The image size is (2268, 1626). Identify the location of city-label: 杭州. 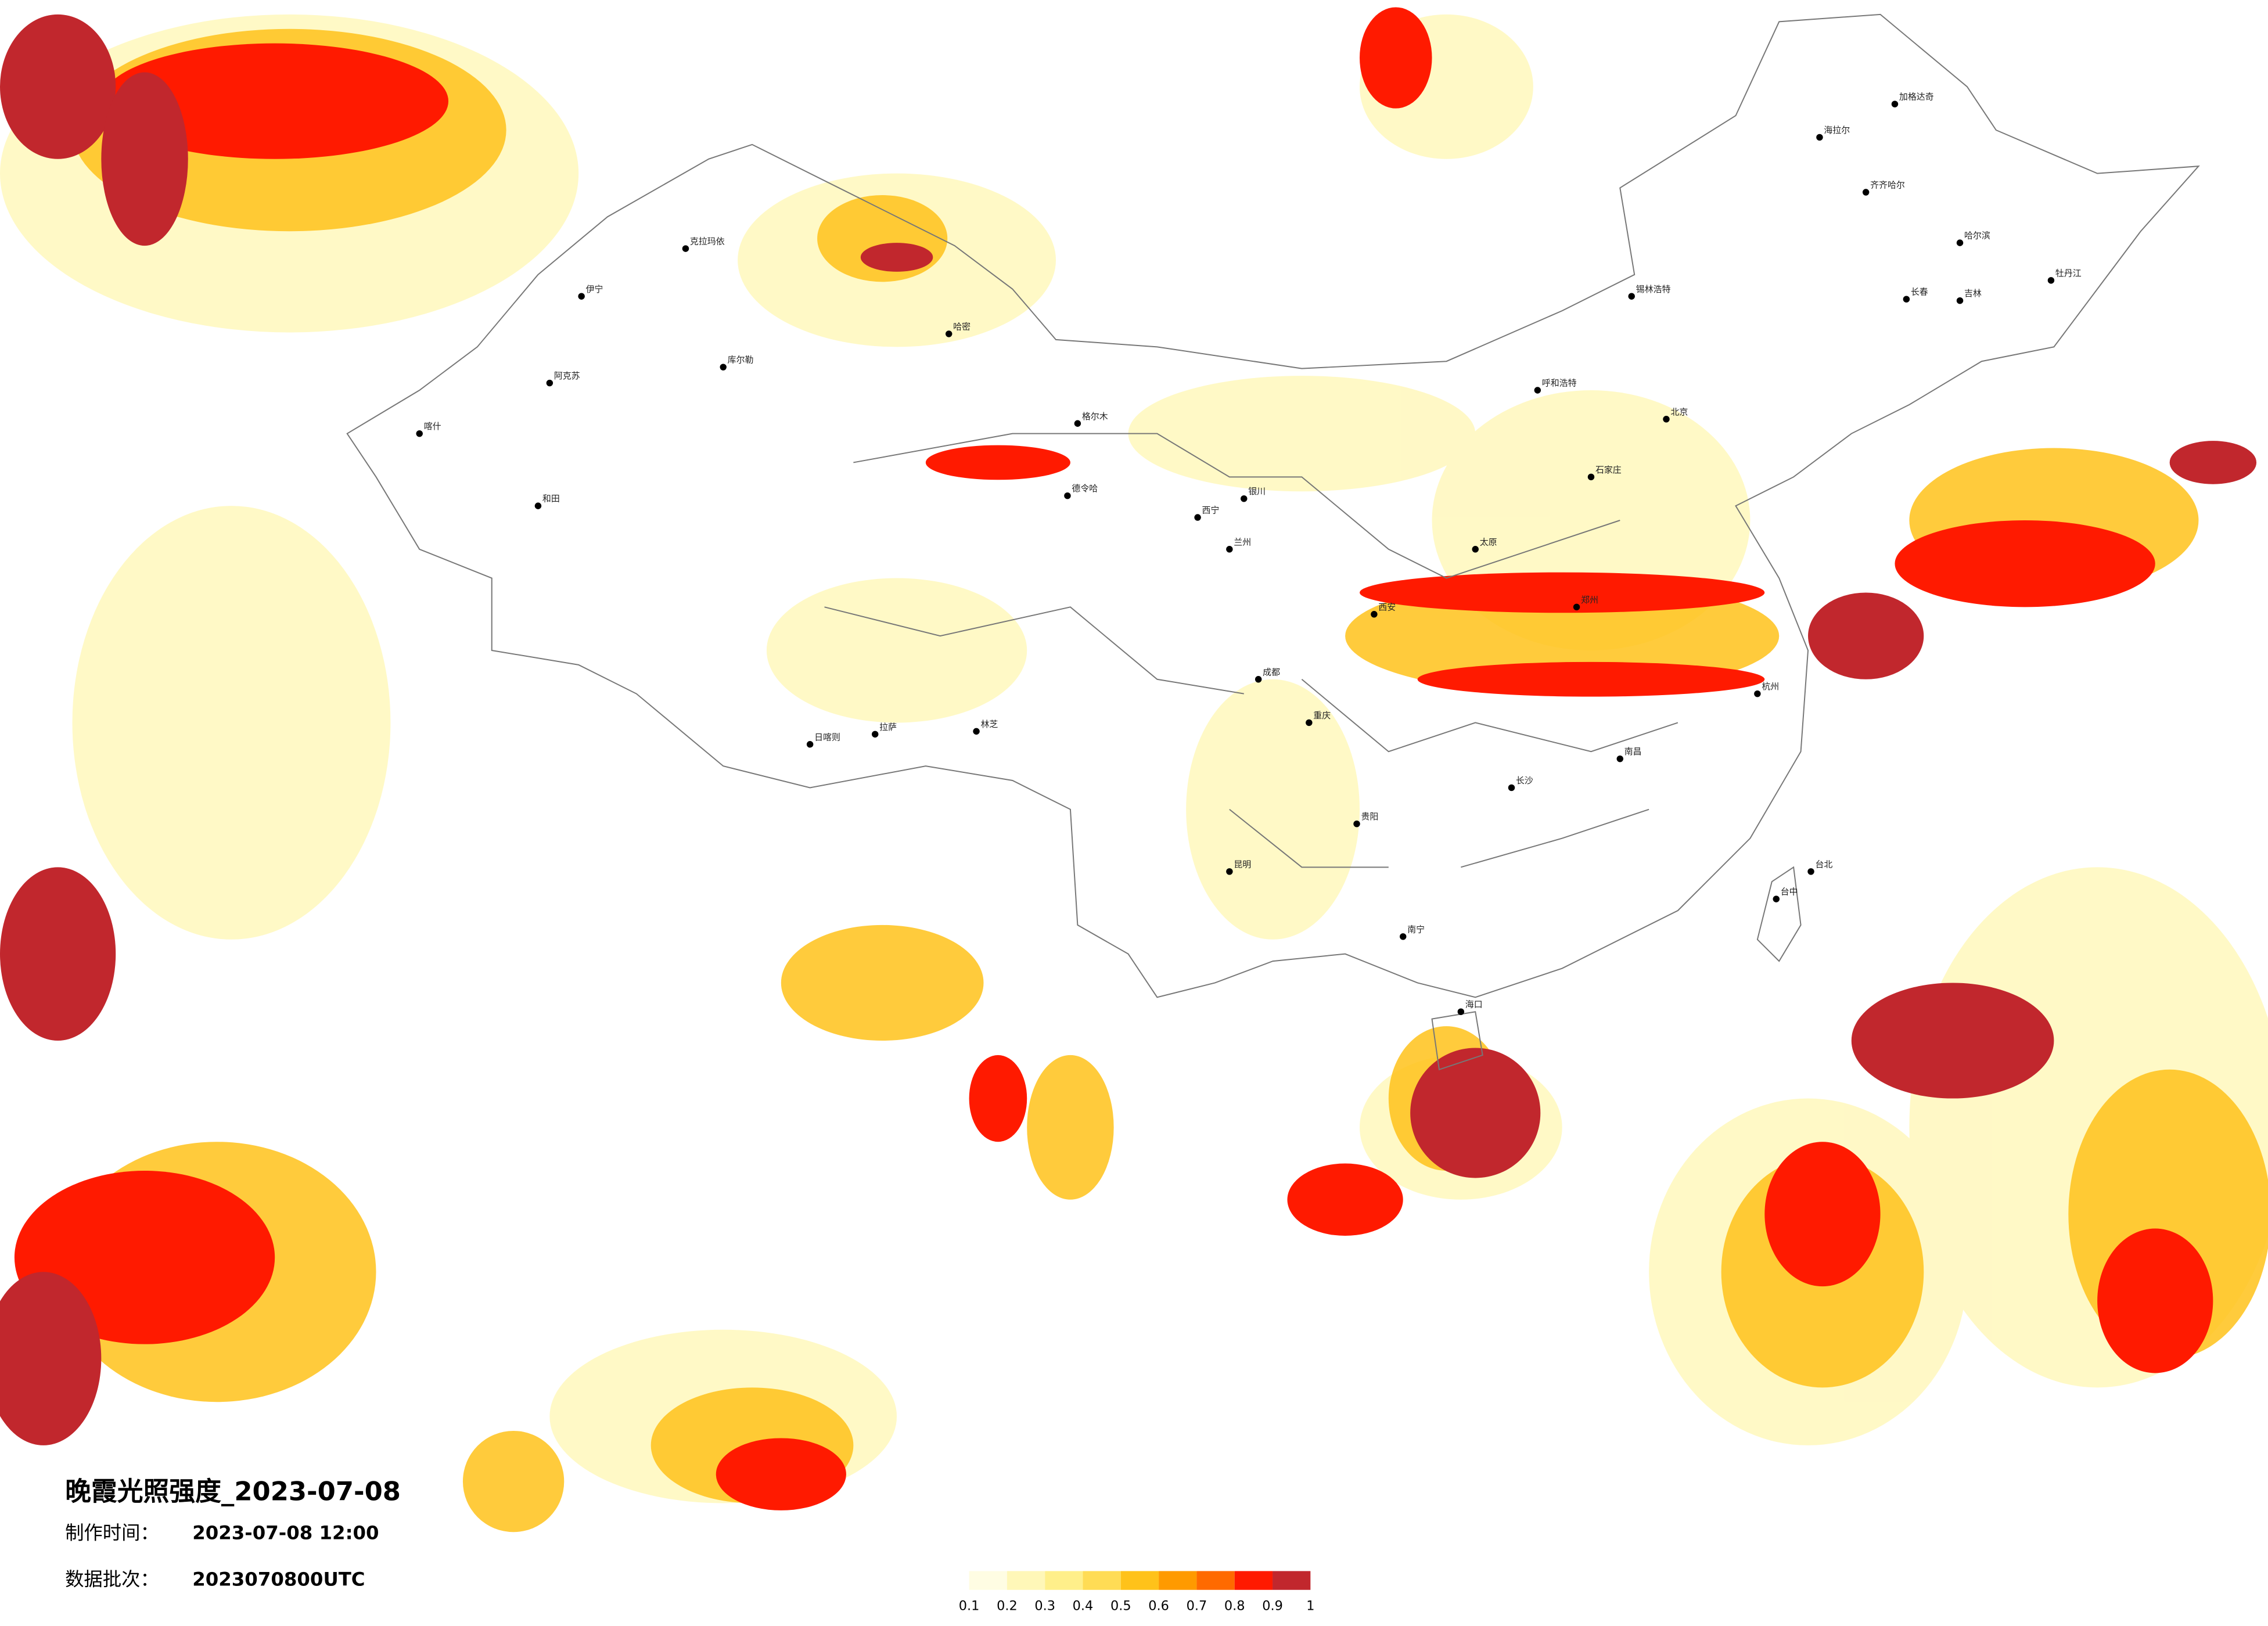
(1770, 686).